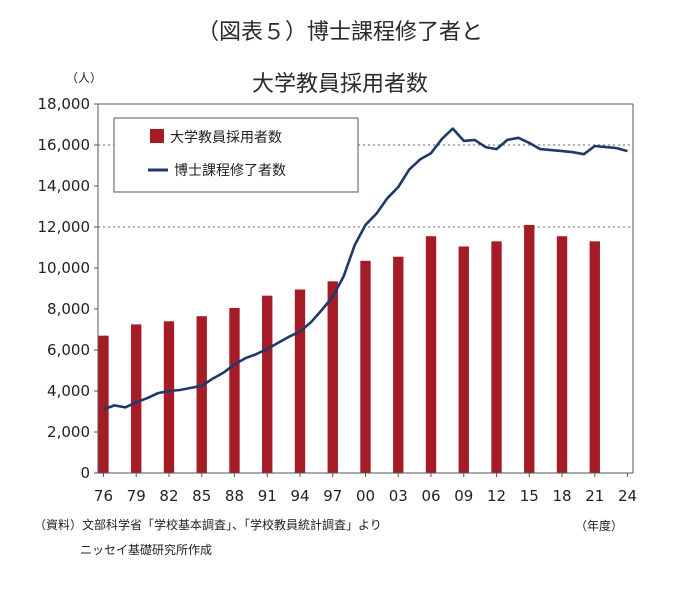 The image size is (680, 592). What do you see at coordinates (64, 268) in the screenshot?
I see `y-tick-label: 10,000` at bounding box center [64, 268].